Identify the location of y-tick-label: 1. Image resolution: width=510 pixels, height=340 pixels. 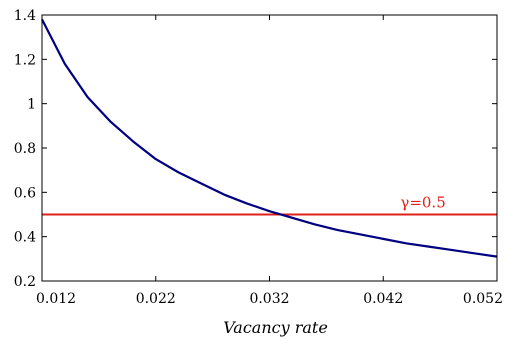
(31, 105).